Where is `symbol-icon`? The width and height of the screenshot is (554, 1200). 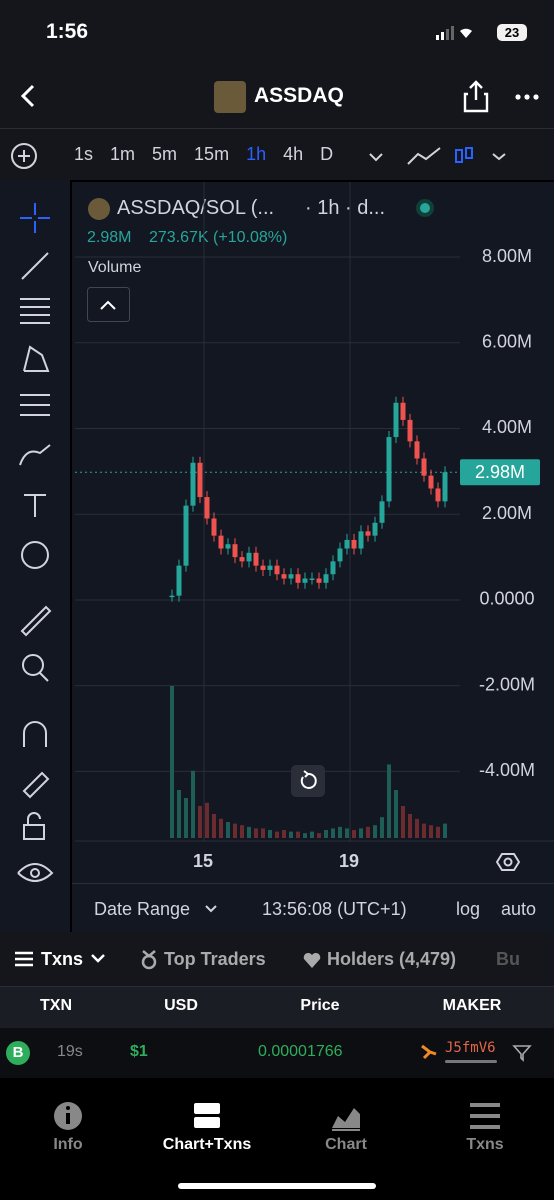 symbol-icon is located at coordinates (99, 209).